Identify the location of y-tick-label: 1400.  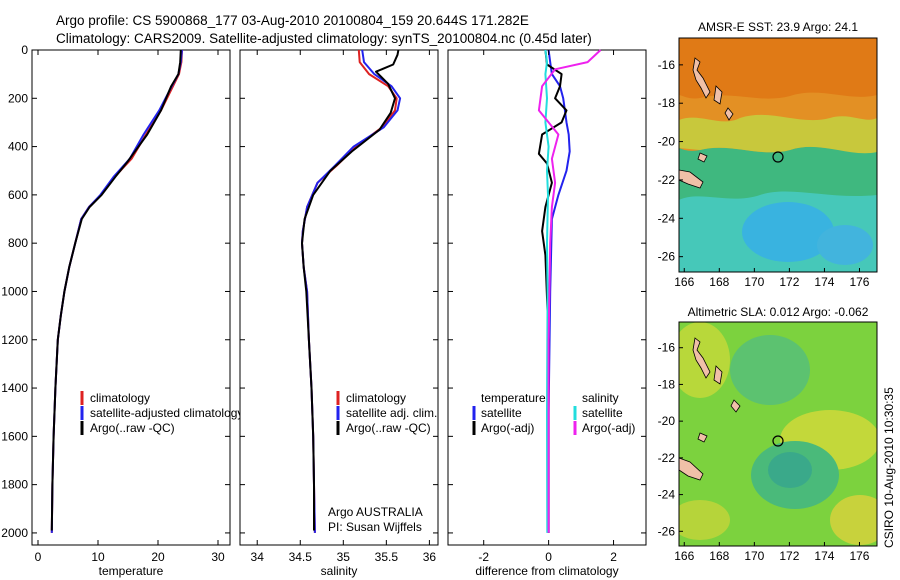
(14, 388).